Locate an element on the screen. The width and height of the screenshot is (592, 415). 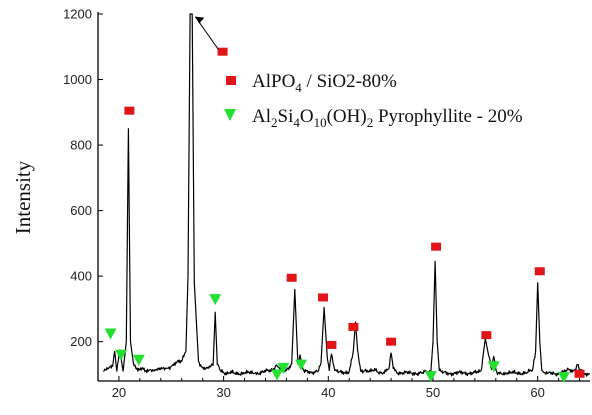
x-tick-label: 50 is located at coordinates (433, 392).